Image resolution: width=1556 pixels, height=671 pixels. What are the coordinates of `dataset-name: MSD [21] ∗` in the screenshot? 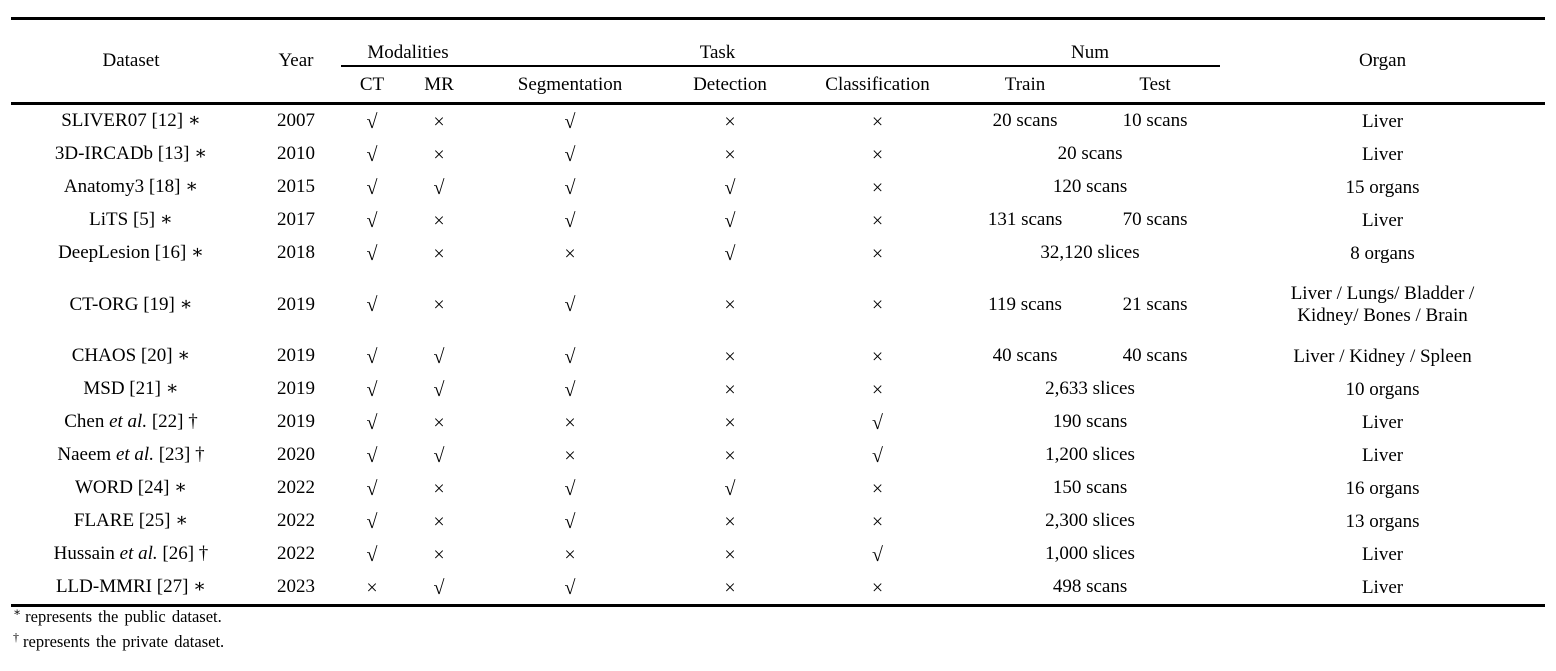 It's located at (131, 389).